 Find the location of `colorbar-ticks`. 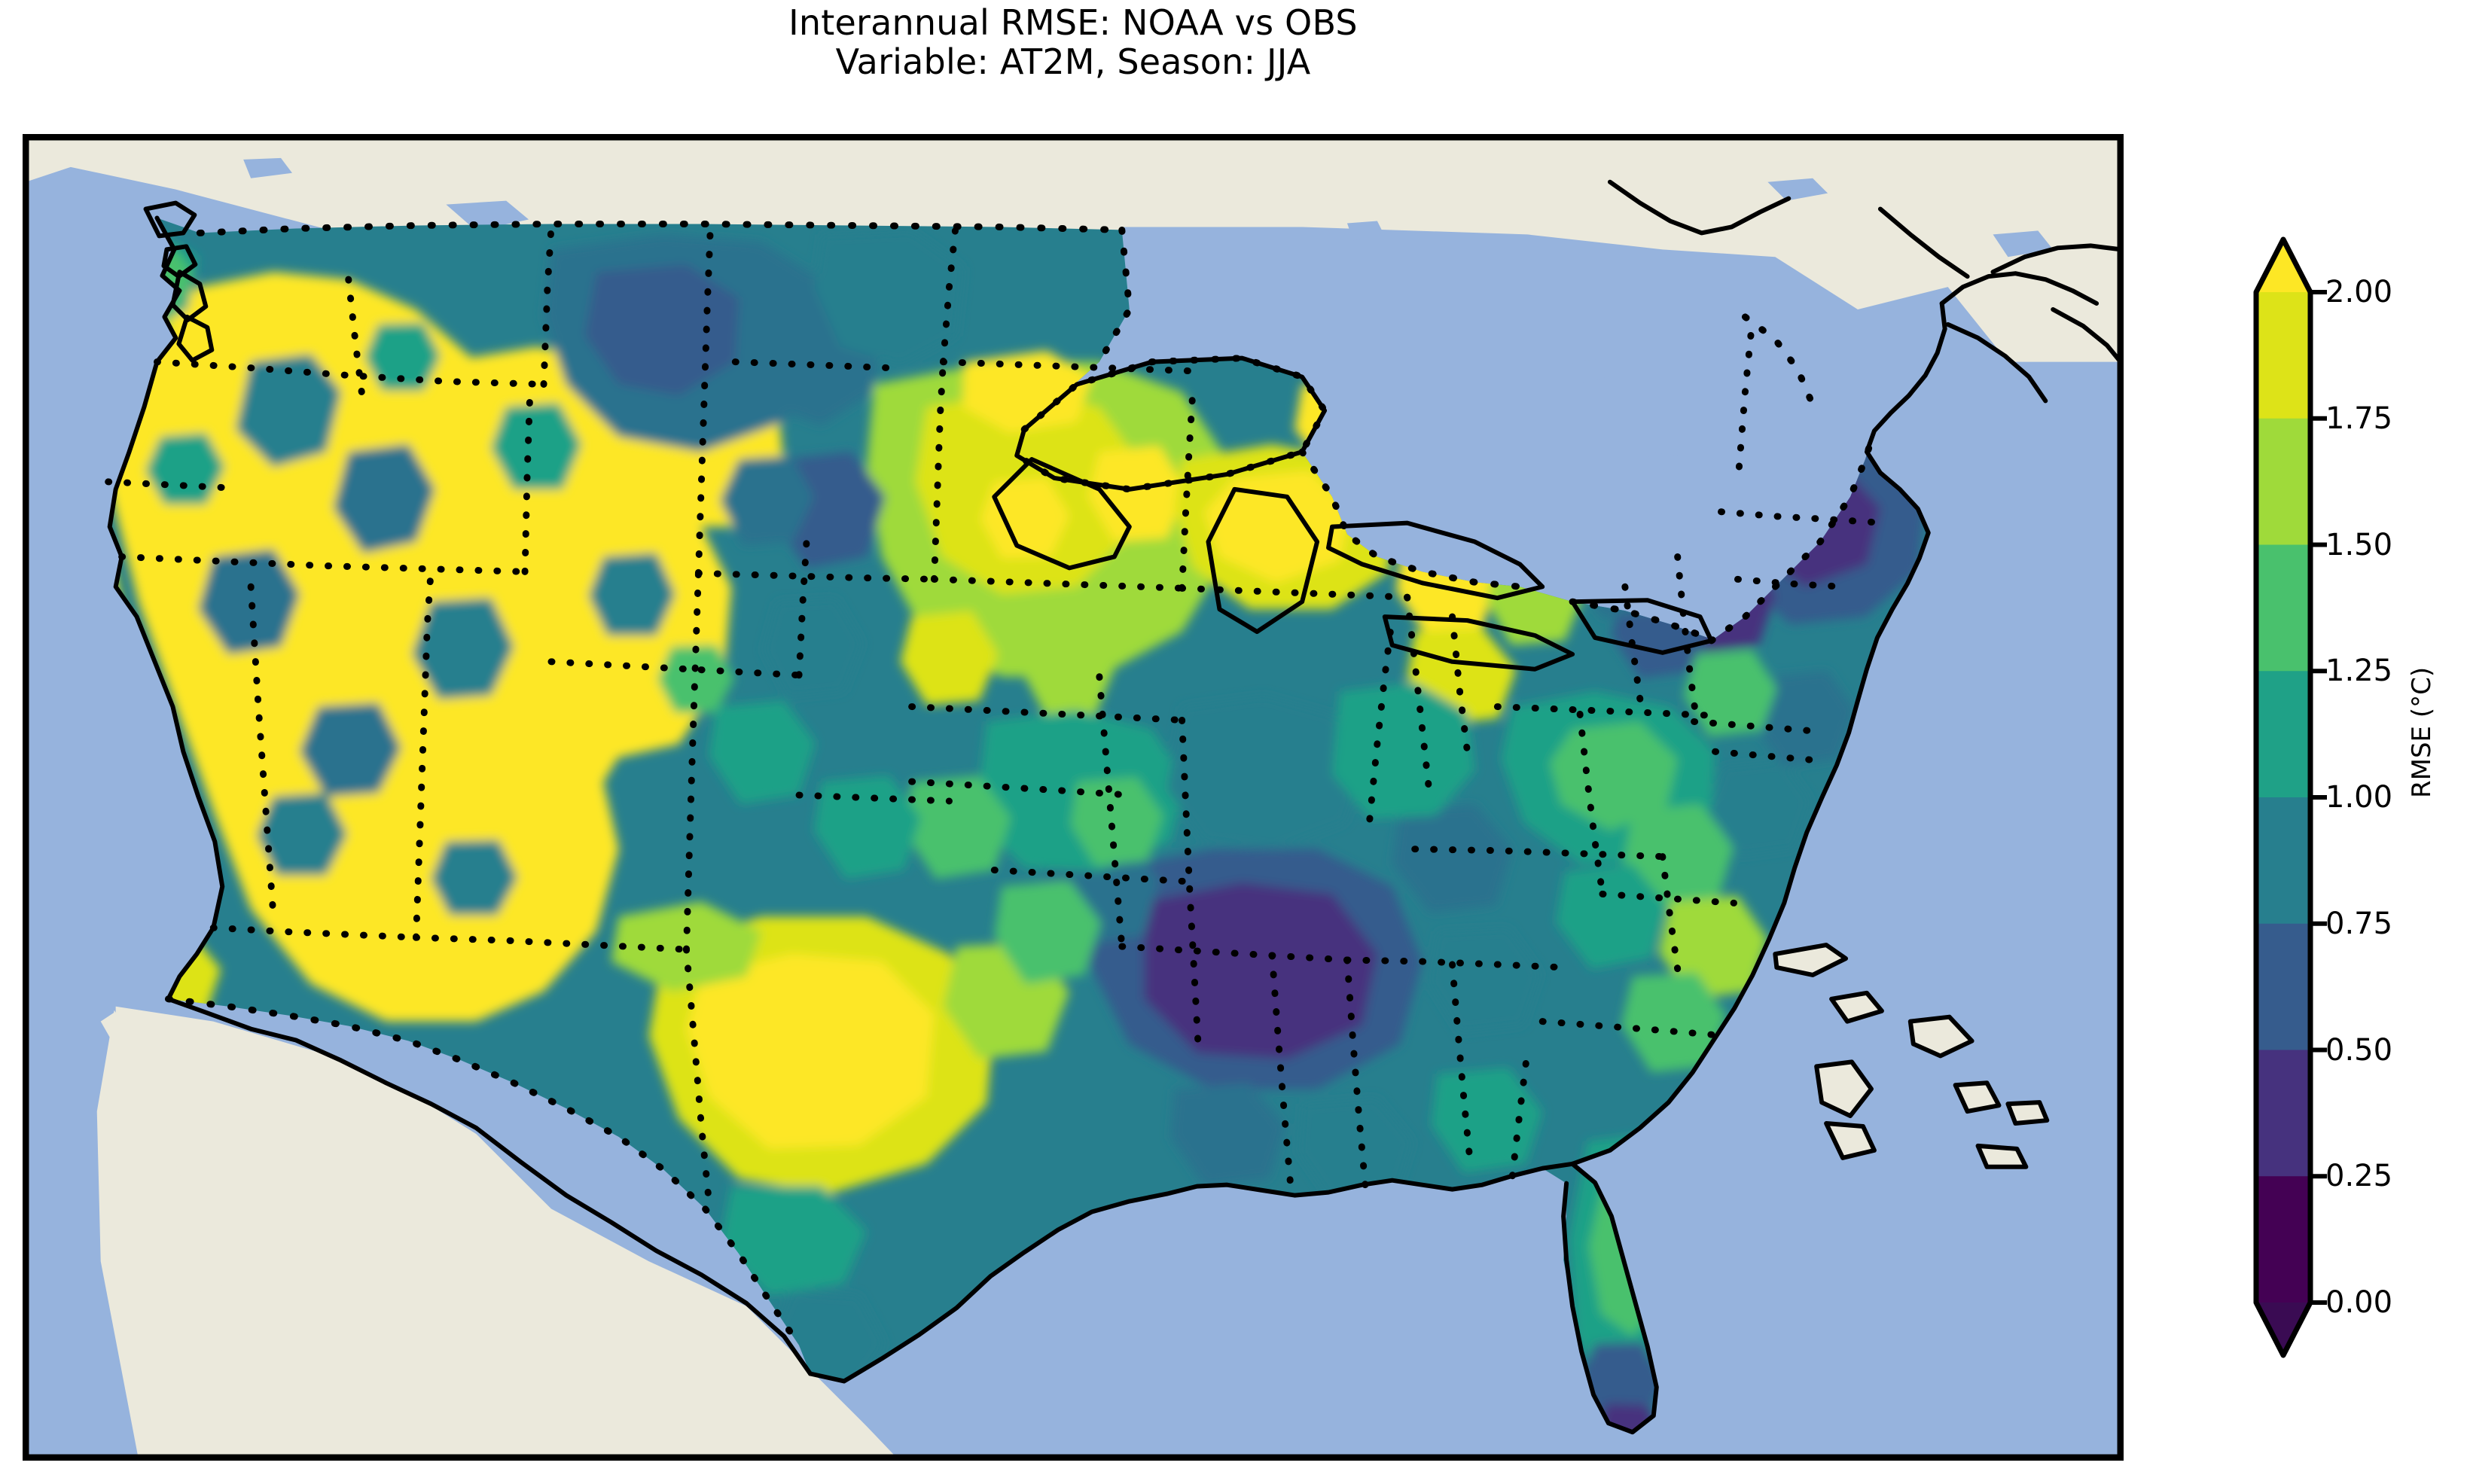

colorbar-ticks is located at coordinates (2318, 797).